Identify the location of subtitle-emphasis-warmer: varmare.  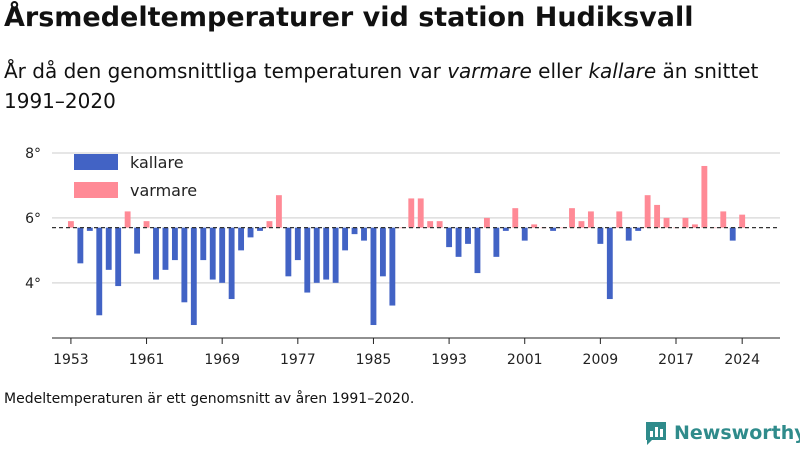
(489, 71).